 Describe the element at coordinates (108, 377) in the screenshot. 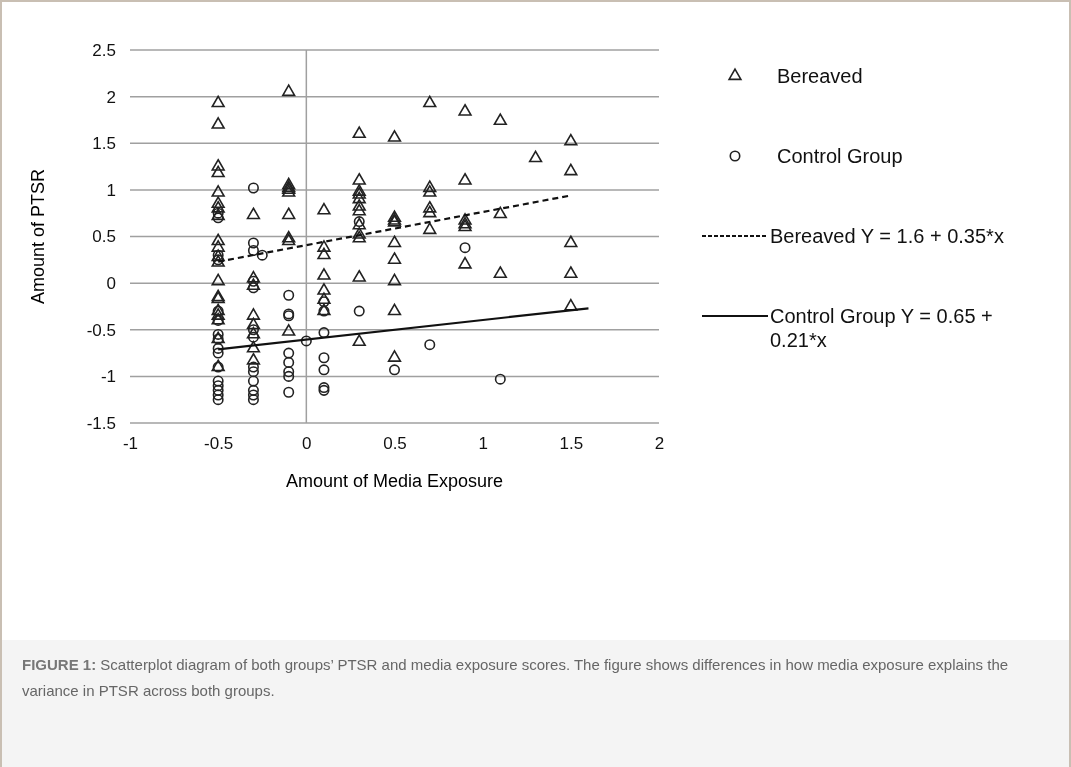

I see `y-tick-label: -1` at that location.